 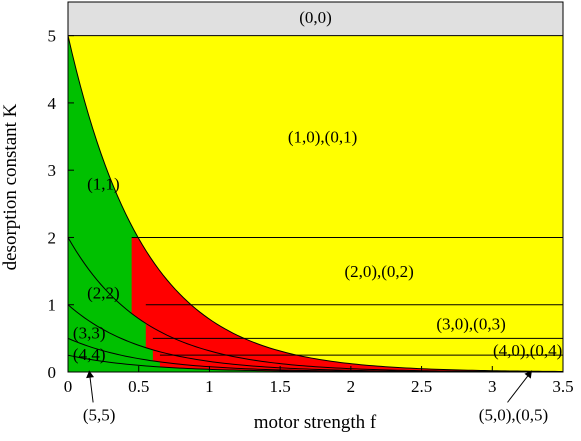 I want to click on x-tick-label: 3.5, so click(x=562, y=386).